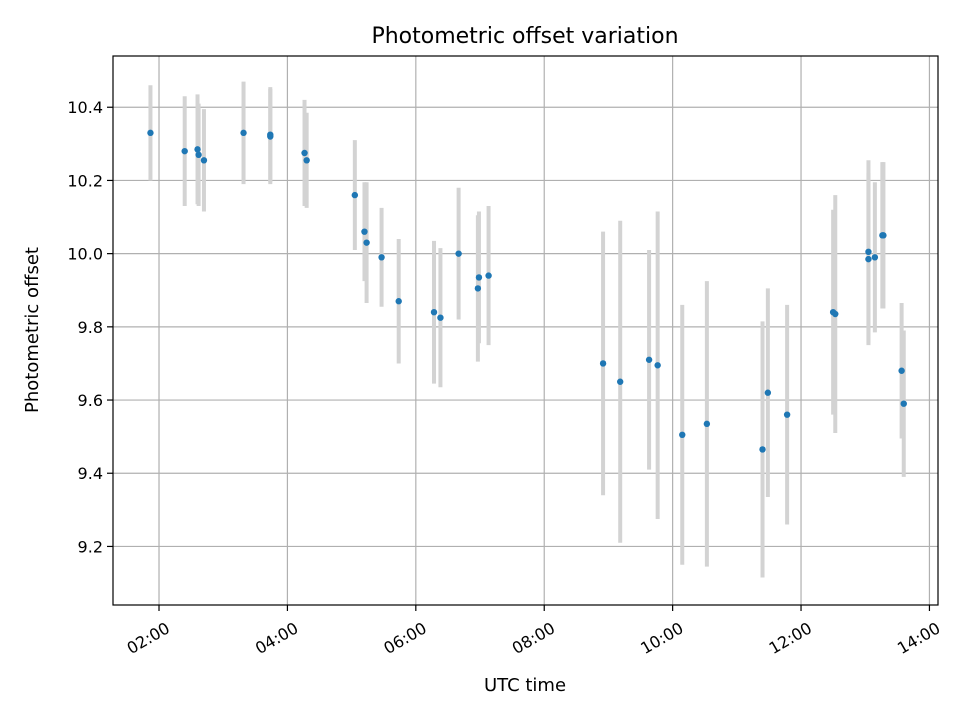  Describe the element at coordinates (90, 473) in the screenshot. I see `y-tick-label: 9.4` at that location.